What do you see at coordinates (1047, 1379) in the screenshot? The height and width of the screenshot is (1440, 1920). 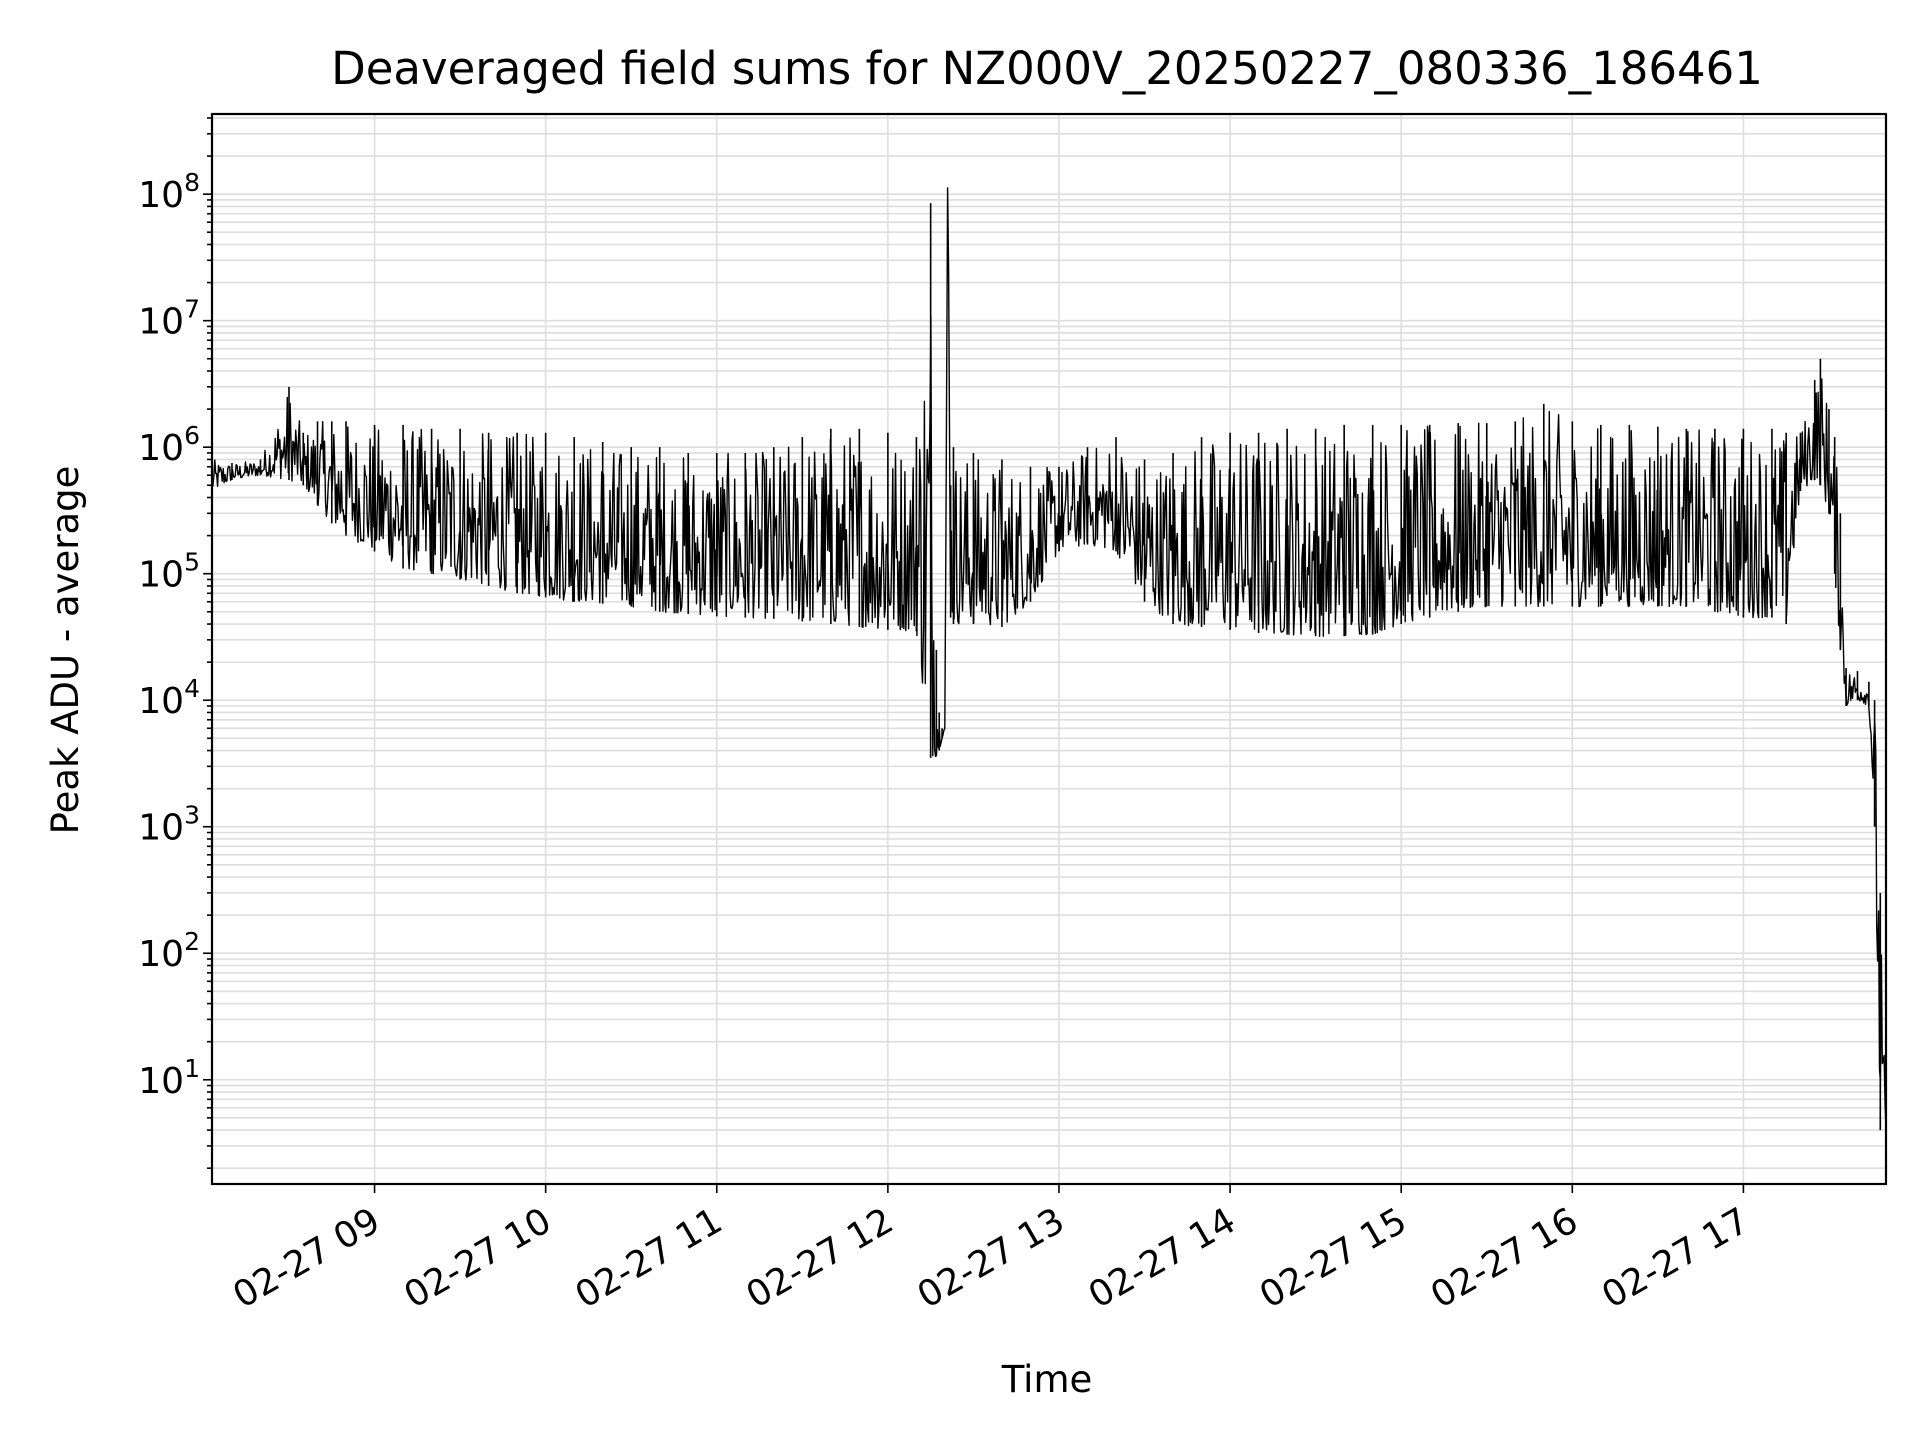 I see `x-axis-label: Time` at bounding box center [1047, 1379].